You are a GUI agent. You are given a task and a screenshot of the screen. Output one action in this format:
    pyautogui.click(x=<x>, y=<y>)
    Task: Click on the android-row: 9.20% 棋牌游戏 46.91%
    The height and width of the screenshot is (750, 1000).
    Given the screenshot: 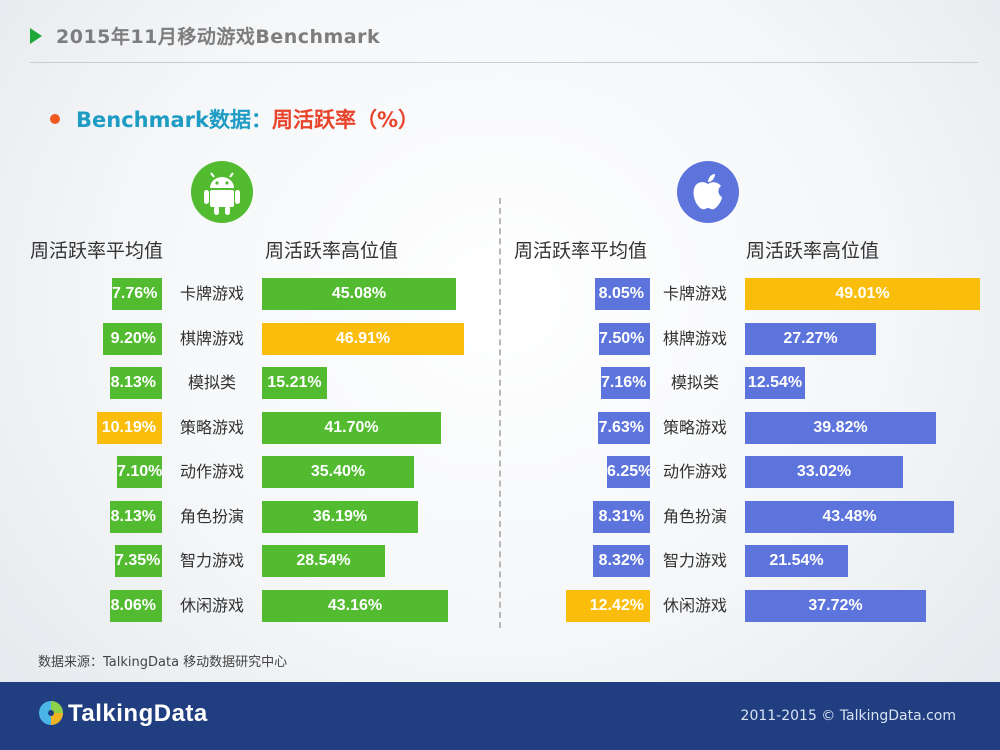 What is the action you would take?
    pyautogui.click(x=500, y=338)
    